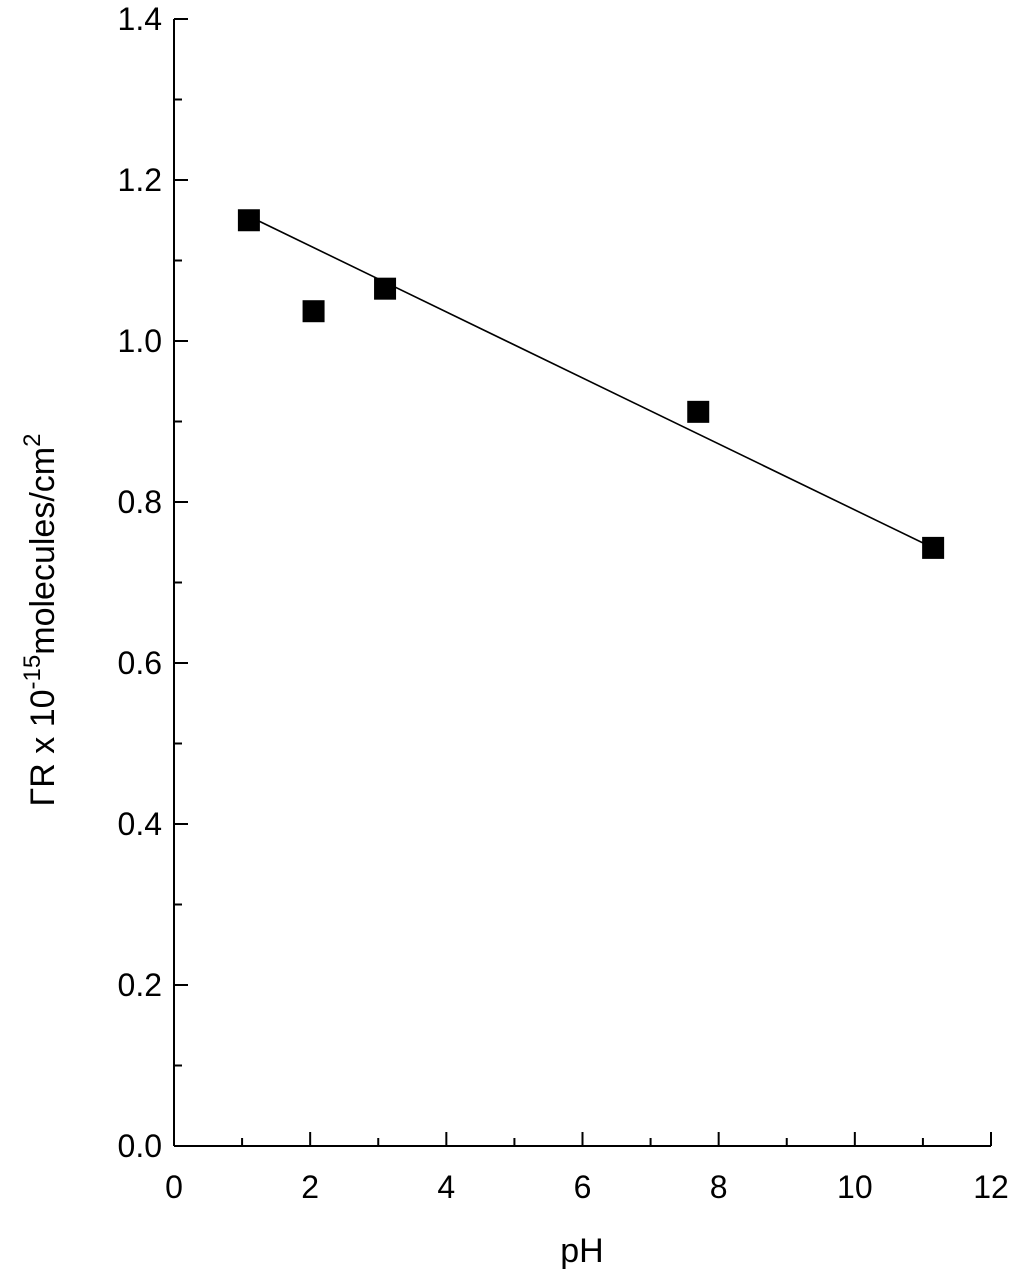 The height and width of the screenshot is (1280, 1011). Describe the element at coordinates (446, 1187) in the screenshot. I see `x-tick-label: 4` at that location.